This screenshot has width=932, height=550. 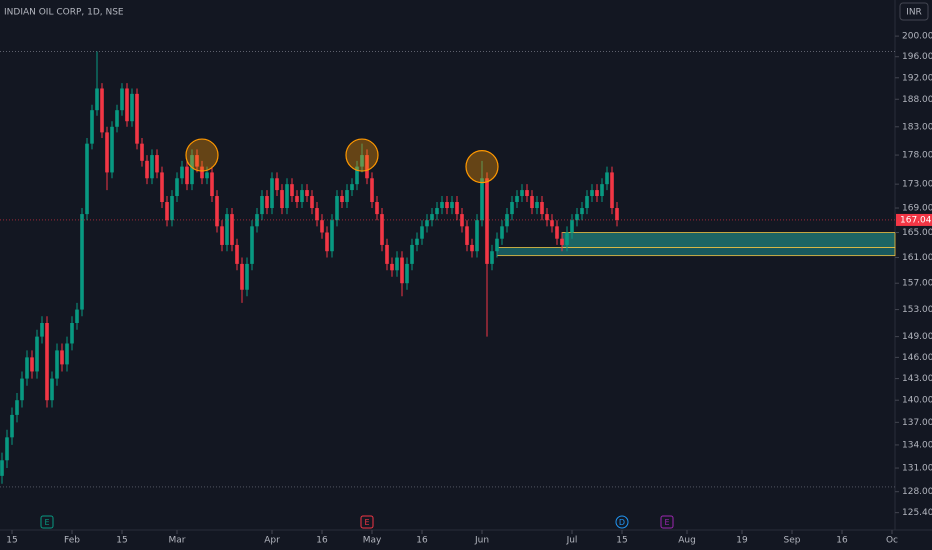 I want to click on x-tick-label: Sep, so click(x=792, y=541).